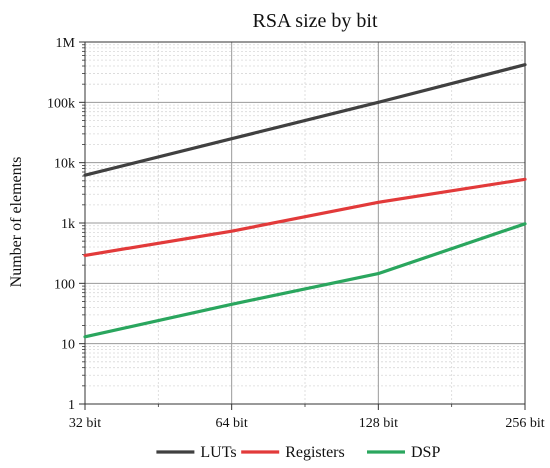 Image resolution: width=550 pixels, height=468 pixels. Describe the element at coordinates (378, 423) in the screenshot. I see `x-tick-label: 128 bit` at that location.